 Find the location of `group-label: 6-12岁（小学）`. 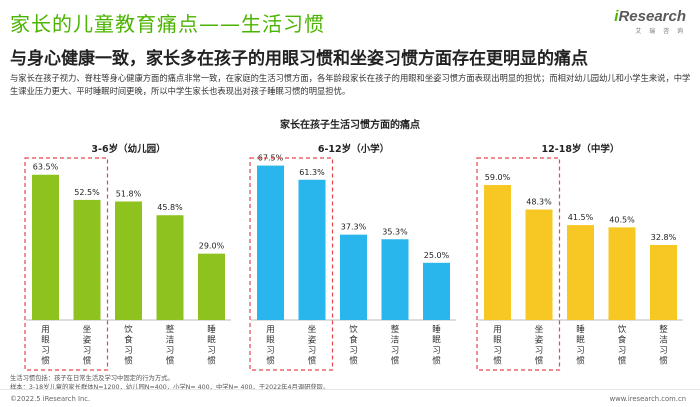

group-label: 6-12岁（小学） is located at coordinates (353, 149).